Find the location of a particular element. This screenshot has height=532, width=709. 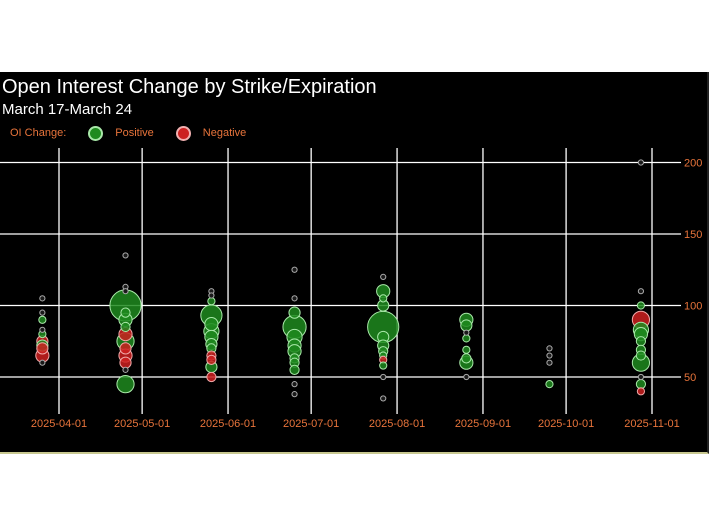

y-tick-label: 50 is located at coordinates (690, 378).